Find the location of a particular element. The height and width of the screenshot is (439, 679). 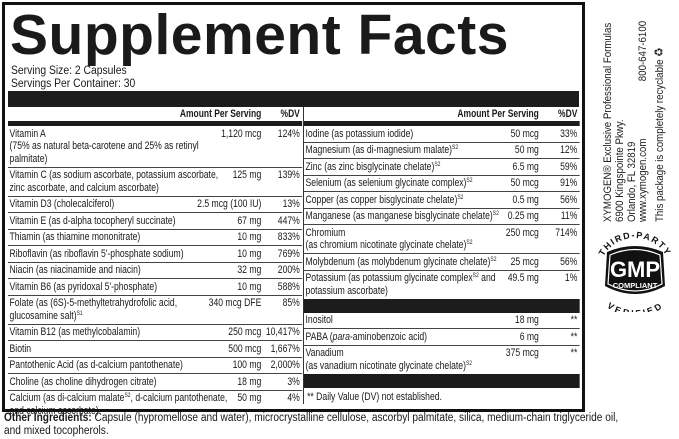

nutrient-label: Vitamin A is located at coordinates (27, 133).